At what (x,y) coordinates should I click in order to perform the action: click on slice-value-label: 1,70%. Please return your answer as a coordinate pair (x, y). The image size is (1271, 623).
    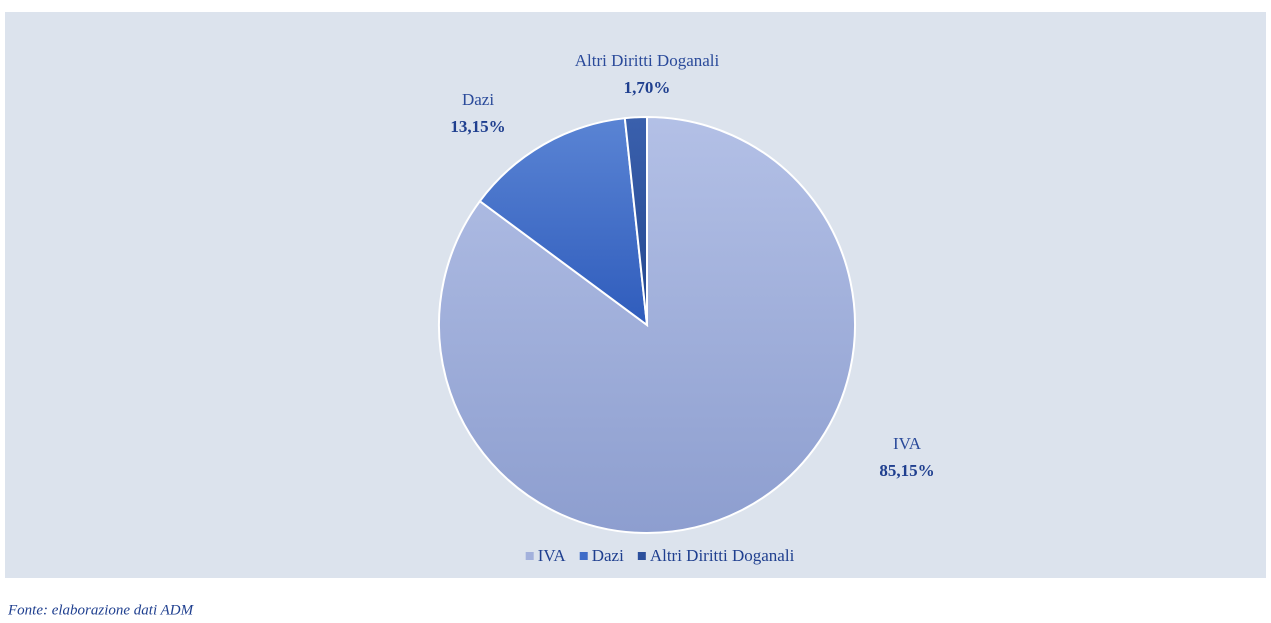
    Looking at the image, I should click on (647, 87).